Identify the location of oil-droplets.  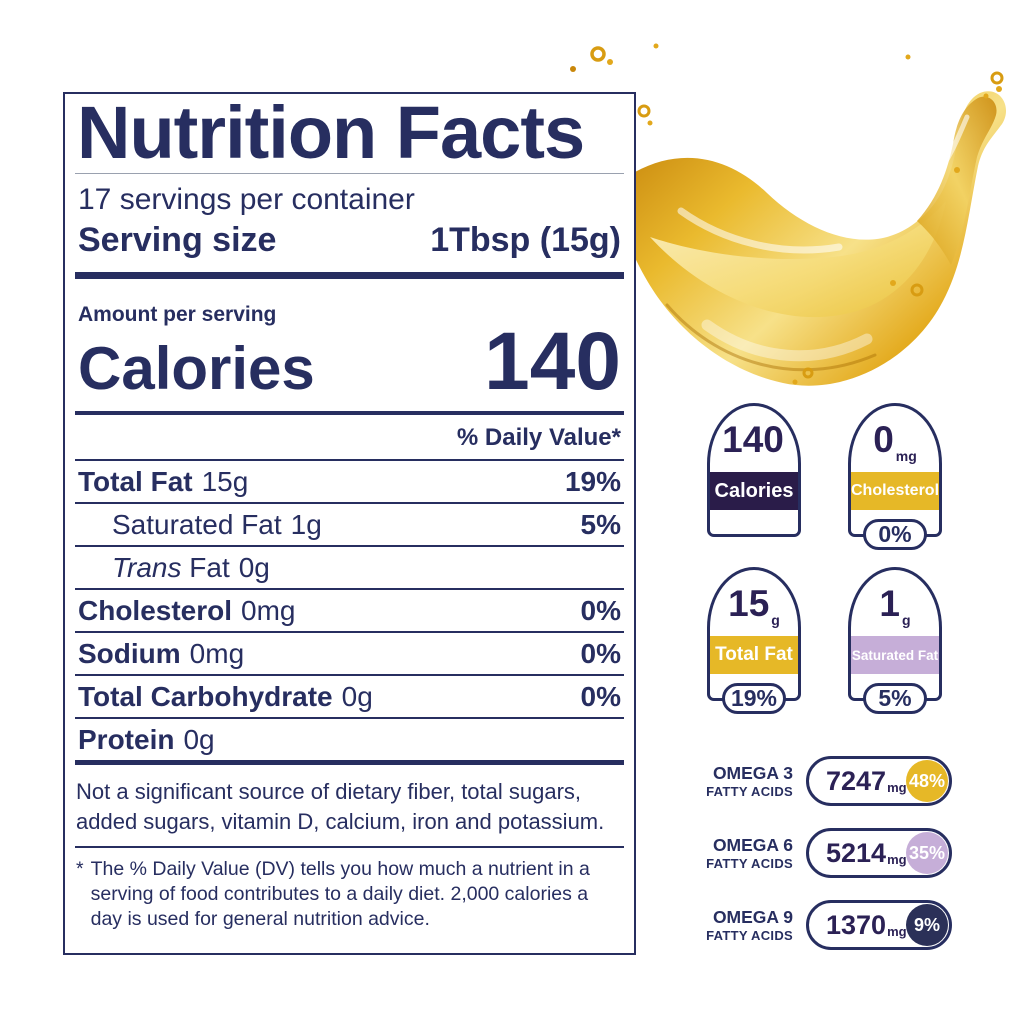
(787, 214).